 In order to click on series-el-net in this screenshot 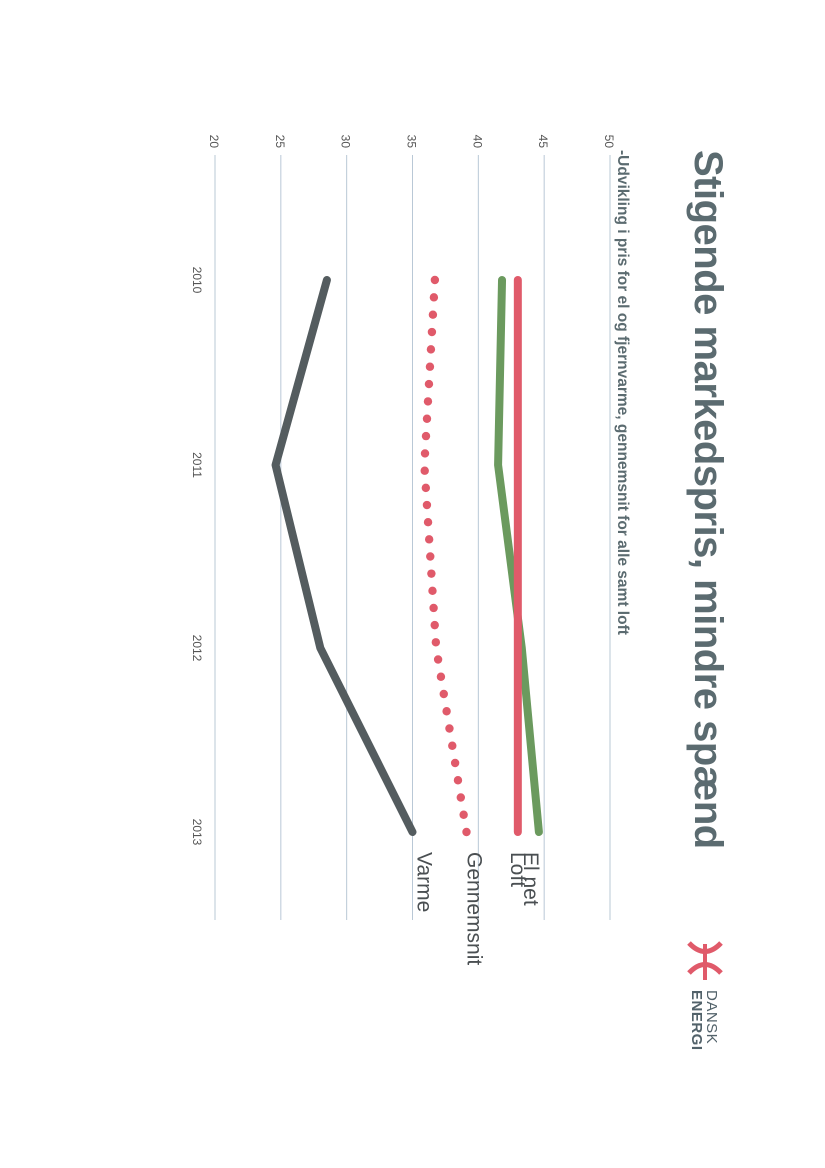, I will do `click(518, 556)`.